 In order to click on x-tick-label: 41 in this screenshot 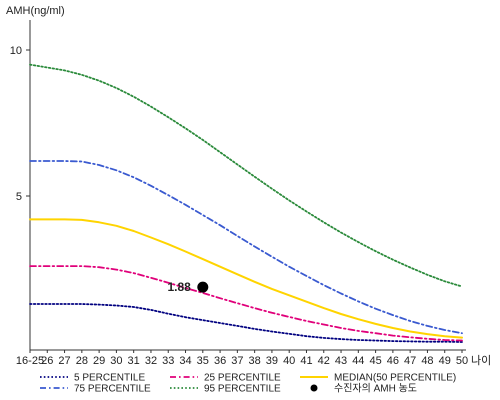, I will do `click(306, 361)`.